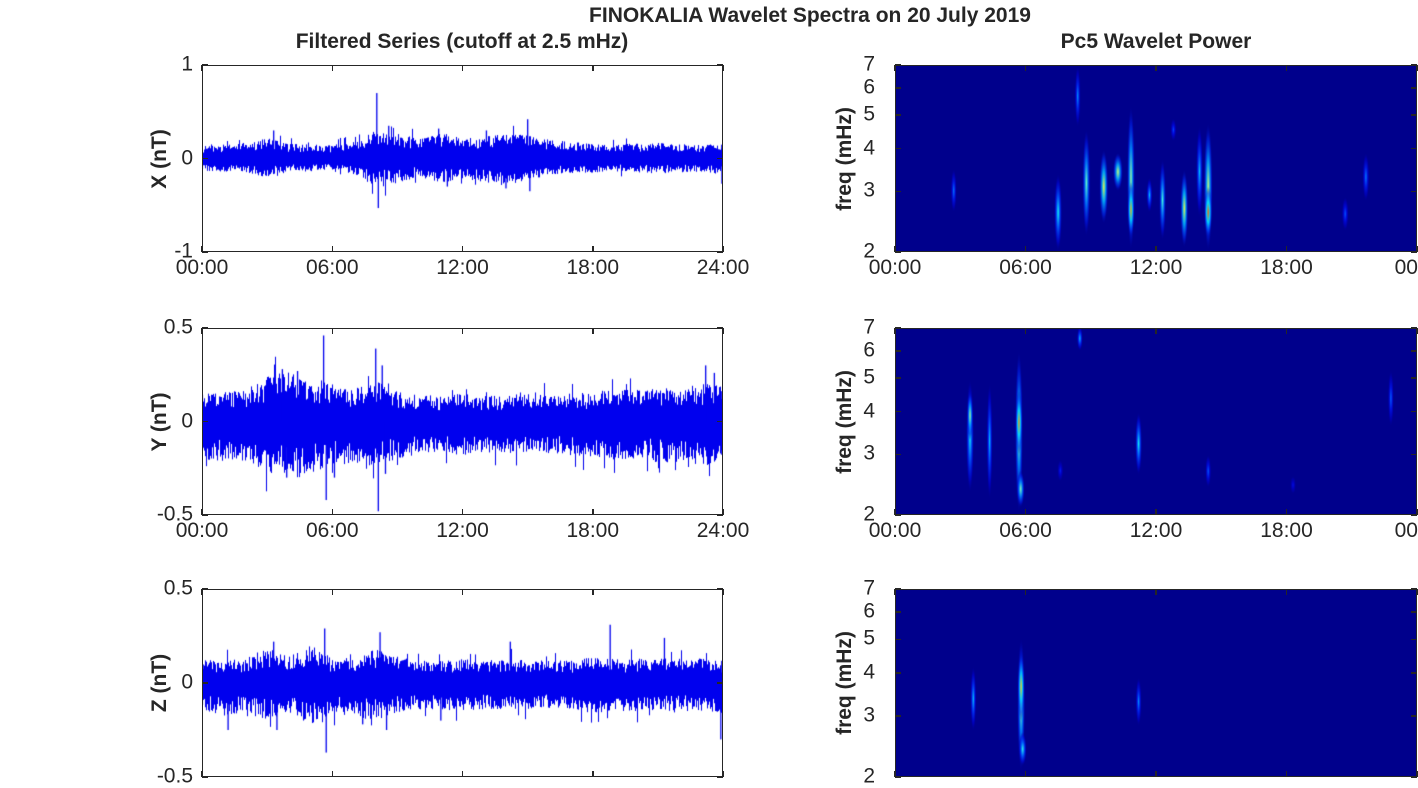 Image resolution: width=1418 pixels, height=788 pixels. Describe the element at coordinates (159, 158) in the screenshot. I see `y-axis-label-filtered-series-x: X (nT)` at that location.